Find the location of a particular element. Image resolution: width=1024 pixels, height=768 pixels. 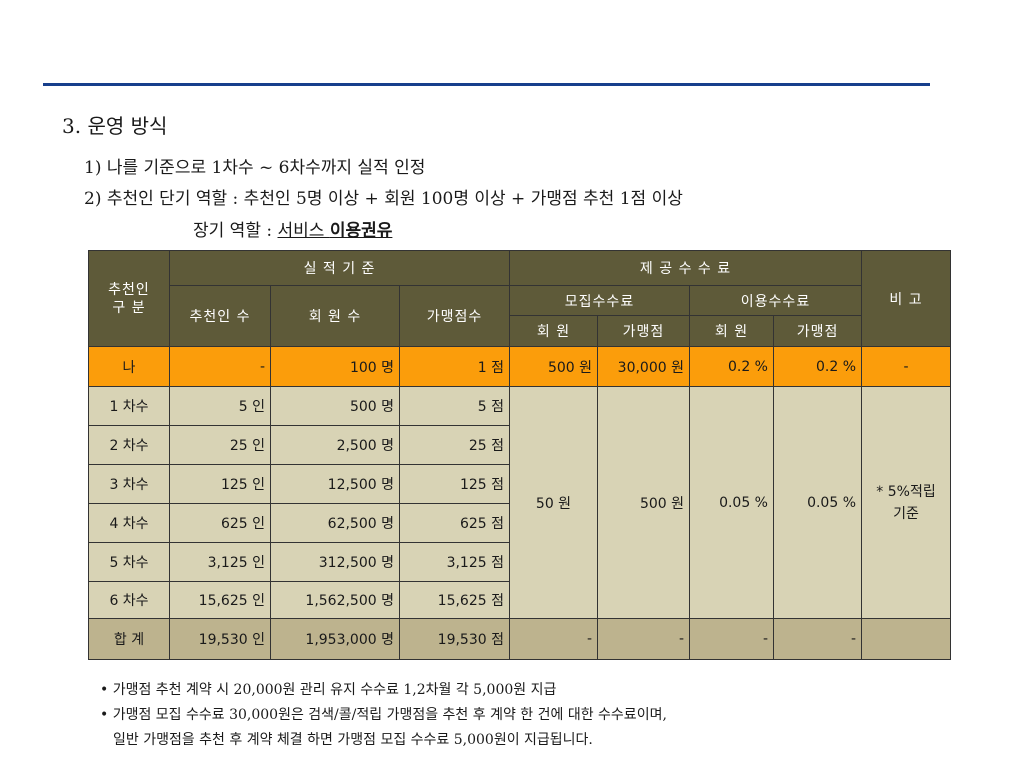

members-cell: 1,953,000 명 is located at coordinates (335, 639).